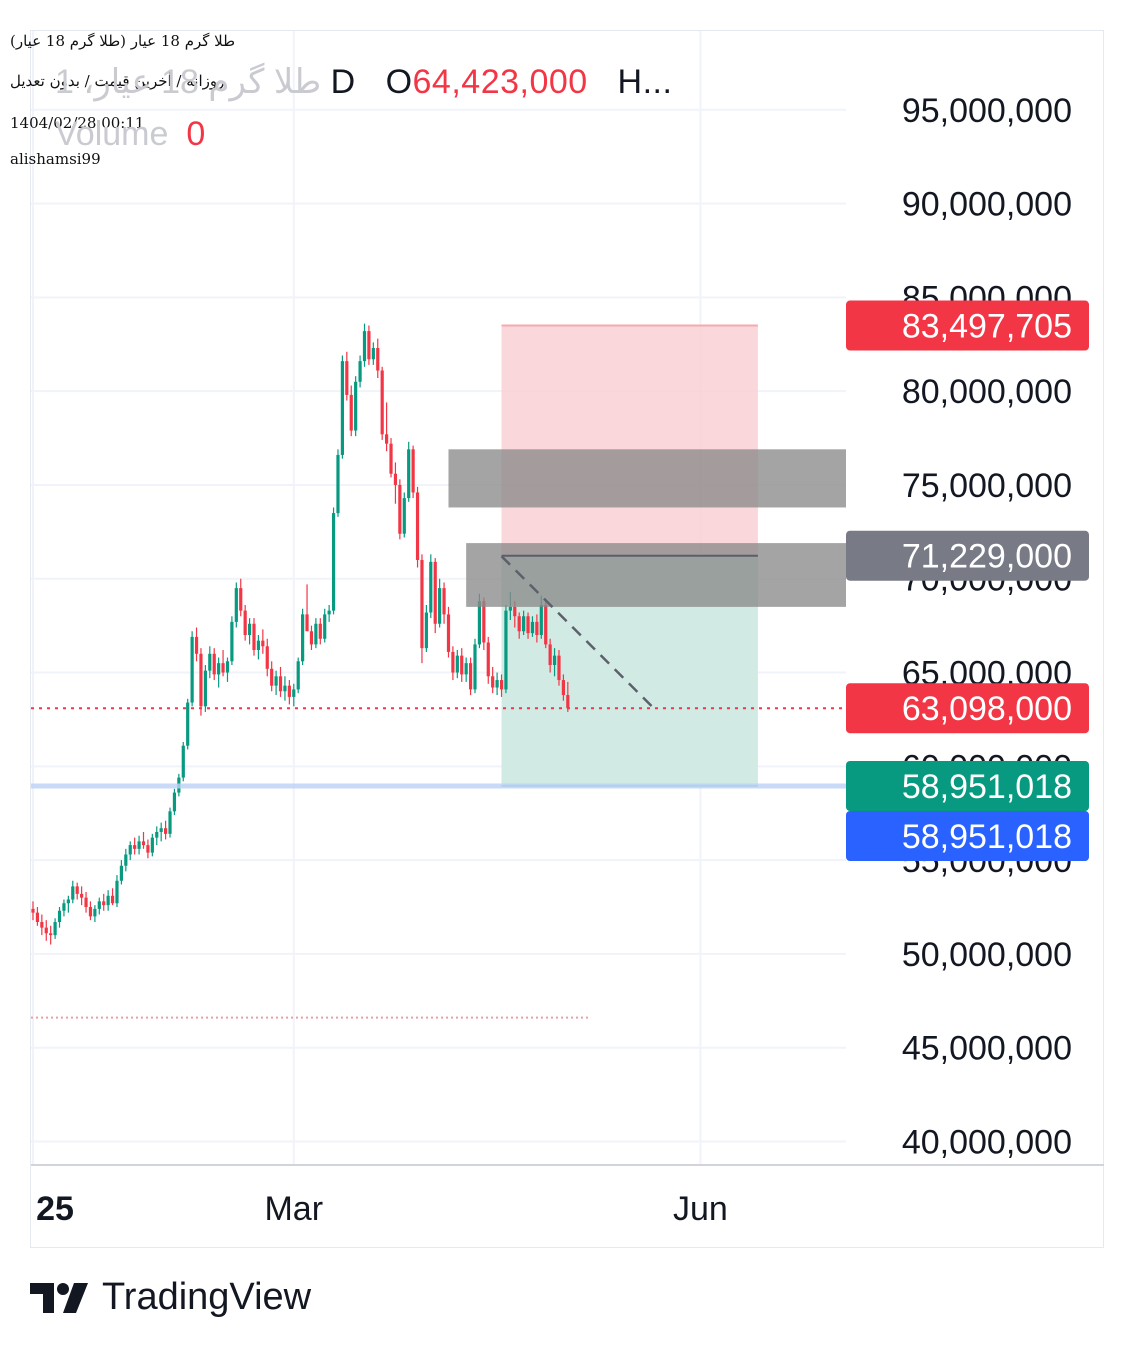 This screenshot has width=1134, height=1353. What do you see at coordinates (399, 82) in the screenshot?
I see `legend-open-label: O` at bounding box center [399, 82].